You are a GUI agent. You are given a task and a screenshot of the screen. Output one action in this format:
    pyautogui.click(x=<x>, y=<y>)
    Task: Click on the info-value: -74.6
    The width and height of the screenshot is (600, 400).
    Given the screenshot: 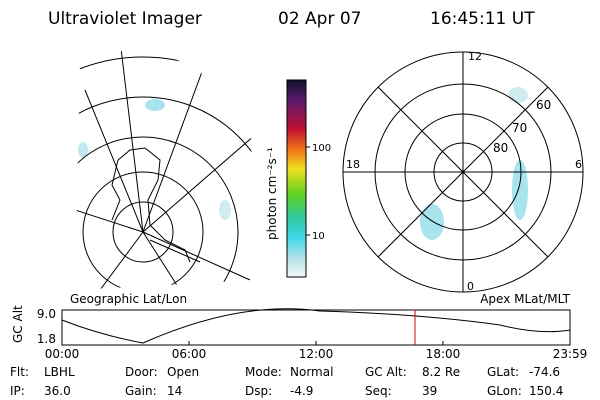 What is the action you would take?
    pyautogui.click(x=544, y=372)
    